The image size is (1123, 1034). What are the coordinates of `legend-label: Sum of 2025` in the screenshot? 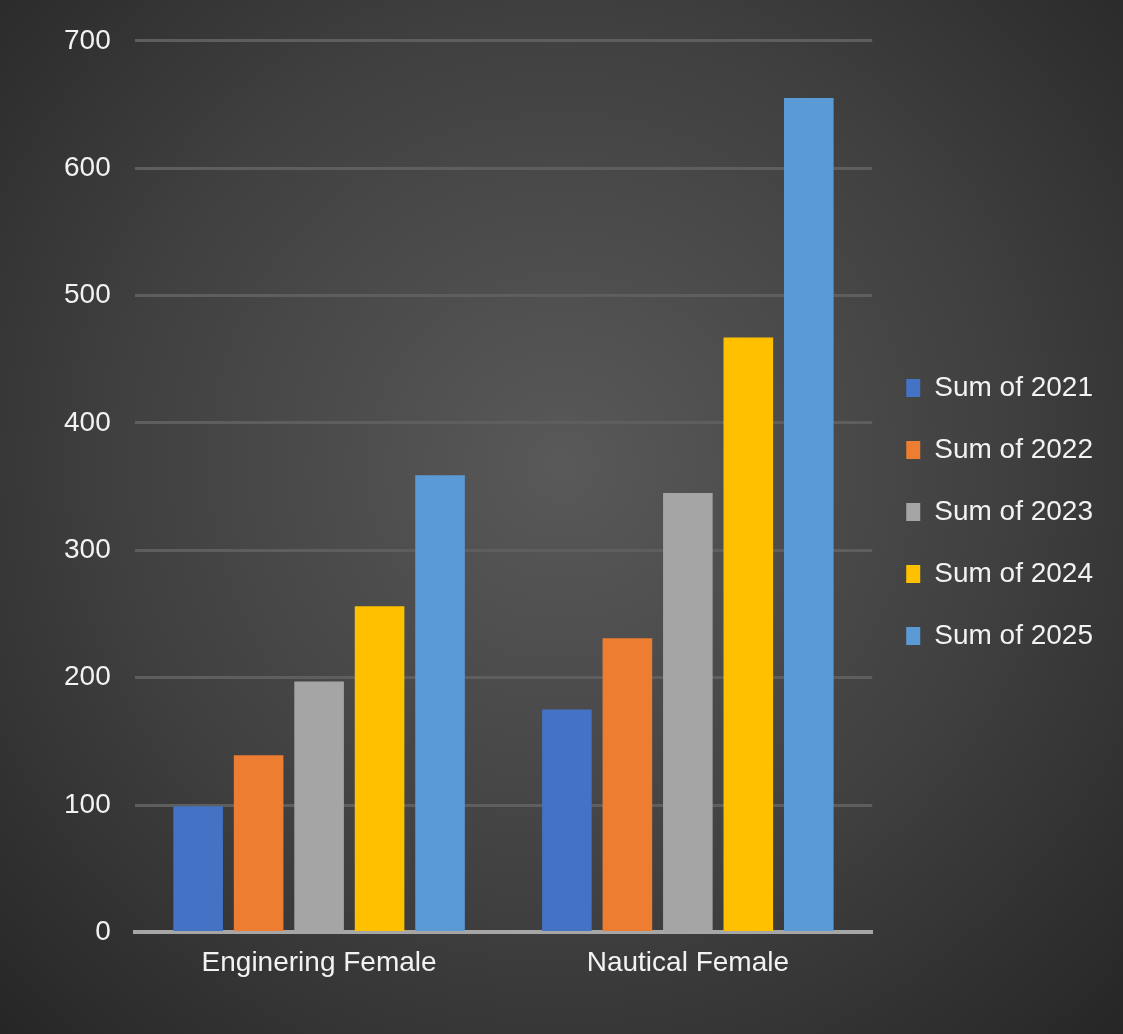 It's located at (1014, 634).